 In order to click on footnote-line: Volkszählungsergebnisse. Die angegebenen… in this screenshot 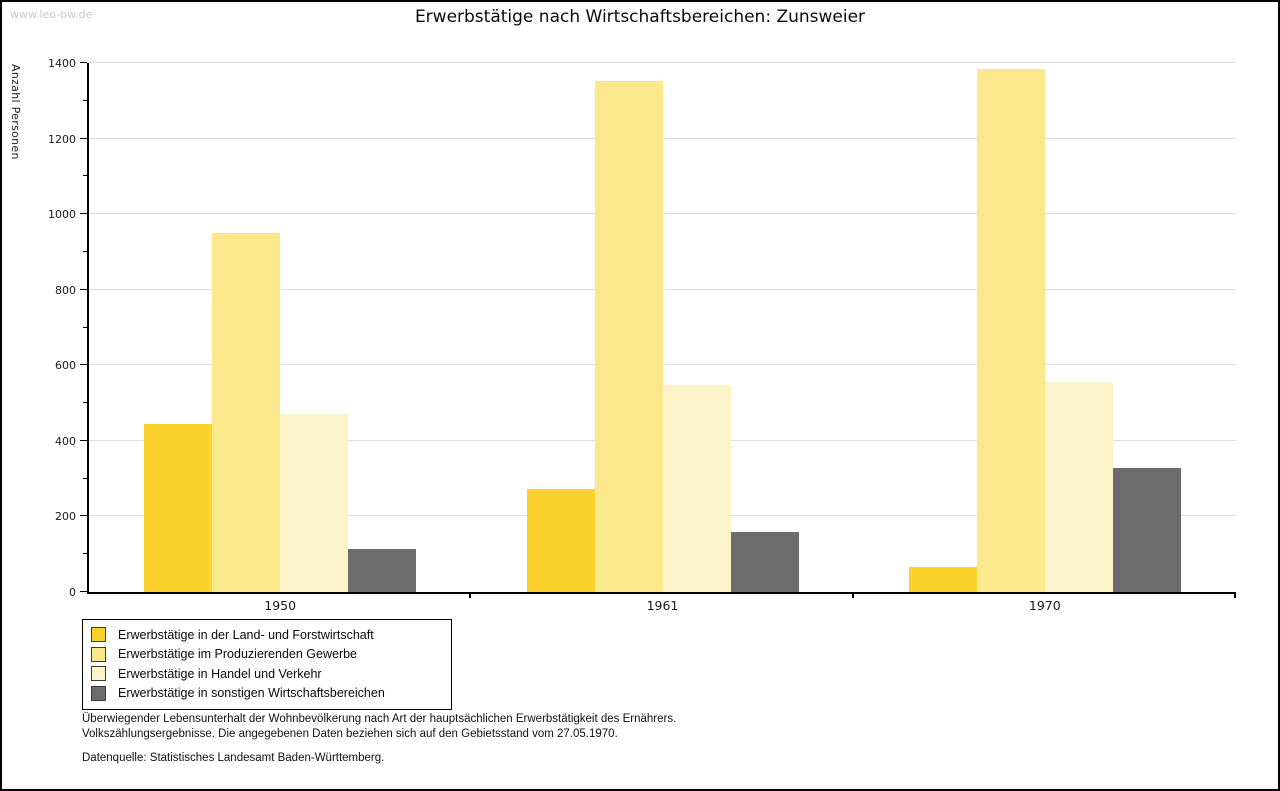, I will do `click(350, 733)`.